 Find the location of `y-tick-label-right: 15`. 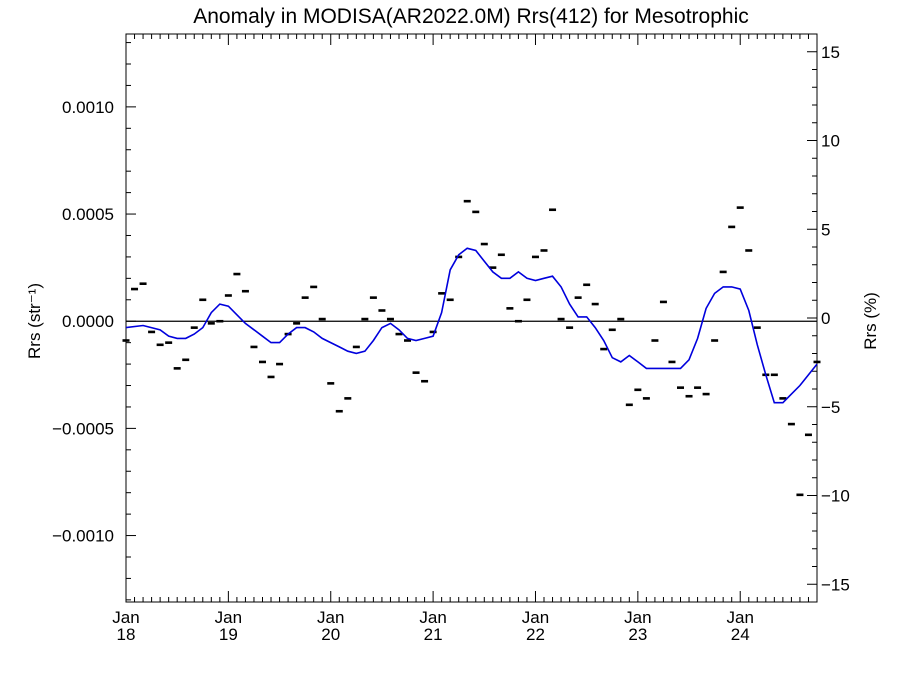

y-tick-label-right: 15 is located at coordinates (830, 52).